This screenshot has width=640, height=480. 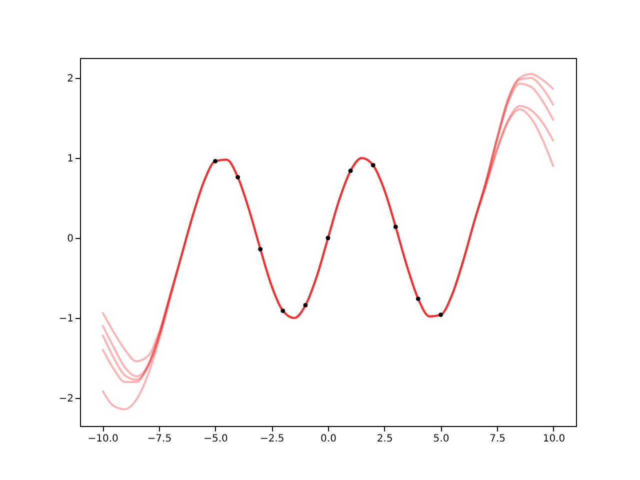 What do you see at coordinates (70, 239) in the screenshot?
I see `y-tick-label: 0` at bounding box center [70, 239].